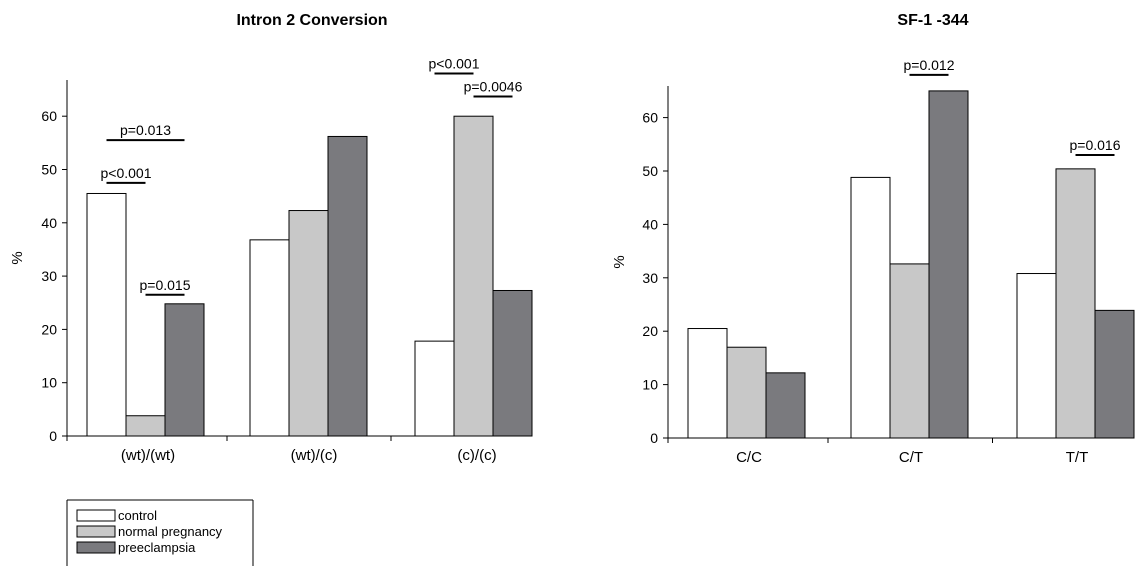 This screenshot has height=566, width=1144. What do you see at coordinates (932, 20) in the screenshot?
I see `chart-title: SF-1 -344` at bounding box center [932, 20].